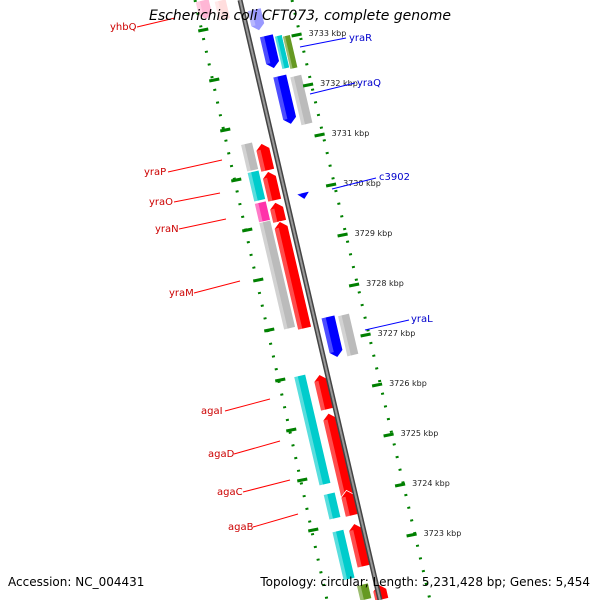 Image resolution: width=600 pixels, height=600 pixels. What do you see at coordinates (339, 556) in the screenshot?
I see `cds-block-agaB-shade` at bounding box center [339, 556].